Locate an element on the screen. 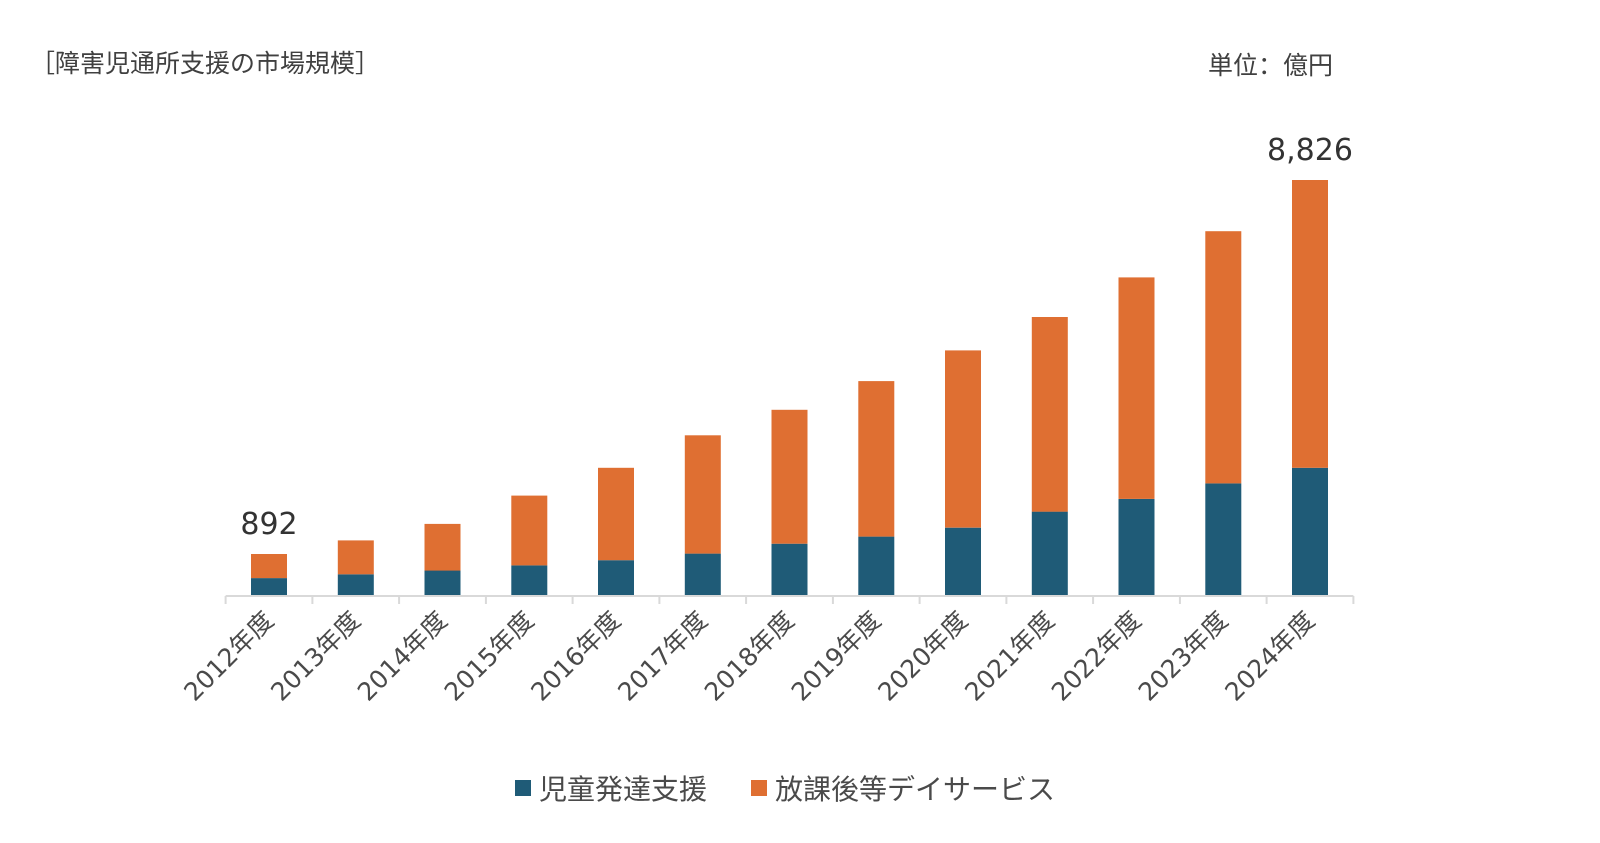 The image size is (1600, 843). unit-label: 単位：億円 is located at coordinates (1271, 65).